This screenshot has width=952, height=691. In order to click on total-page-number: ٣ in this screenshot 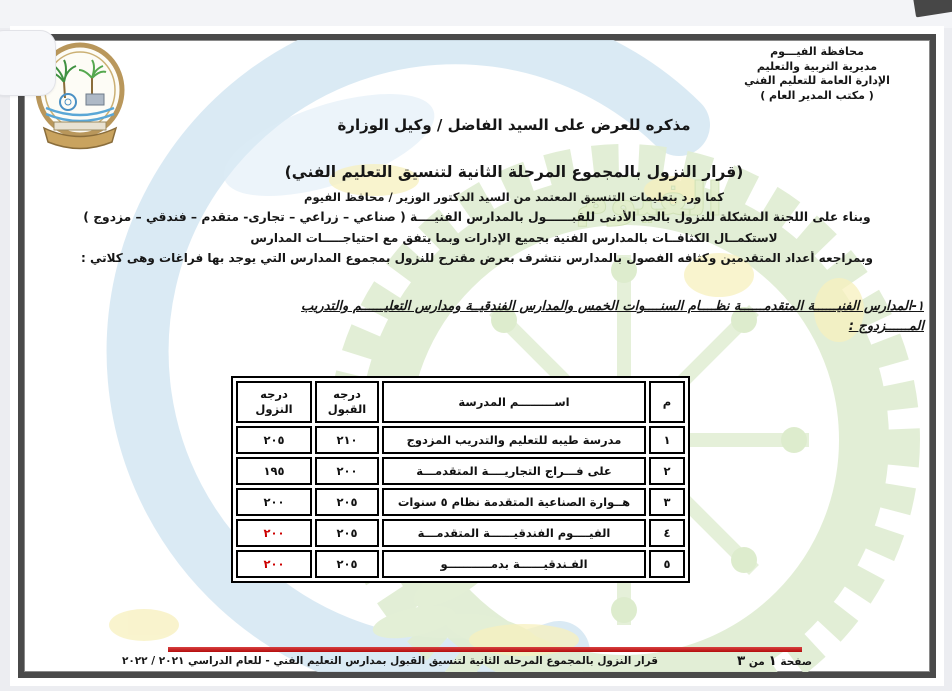, I will do `click(741, 661)`.